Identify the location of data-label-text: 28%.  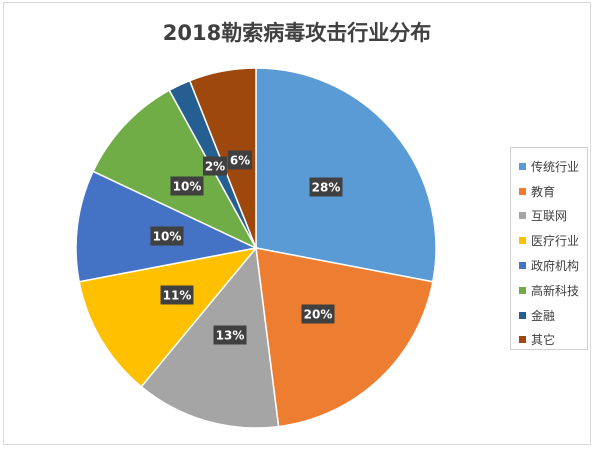
(326, 188).